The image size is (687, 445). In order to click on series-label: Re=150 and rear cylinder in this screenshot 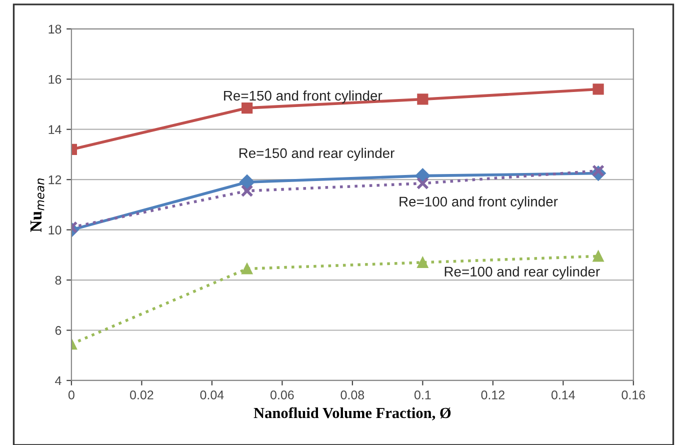, I will do `click(316, 154)`.